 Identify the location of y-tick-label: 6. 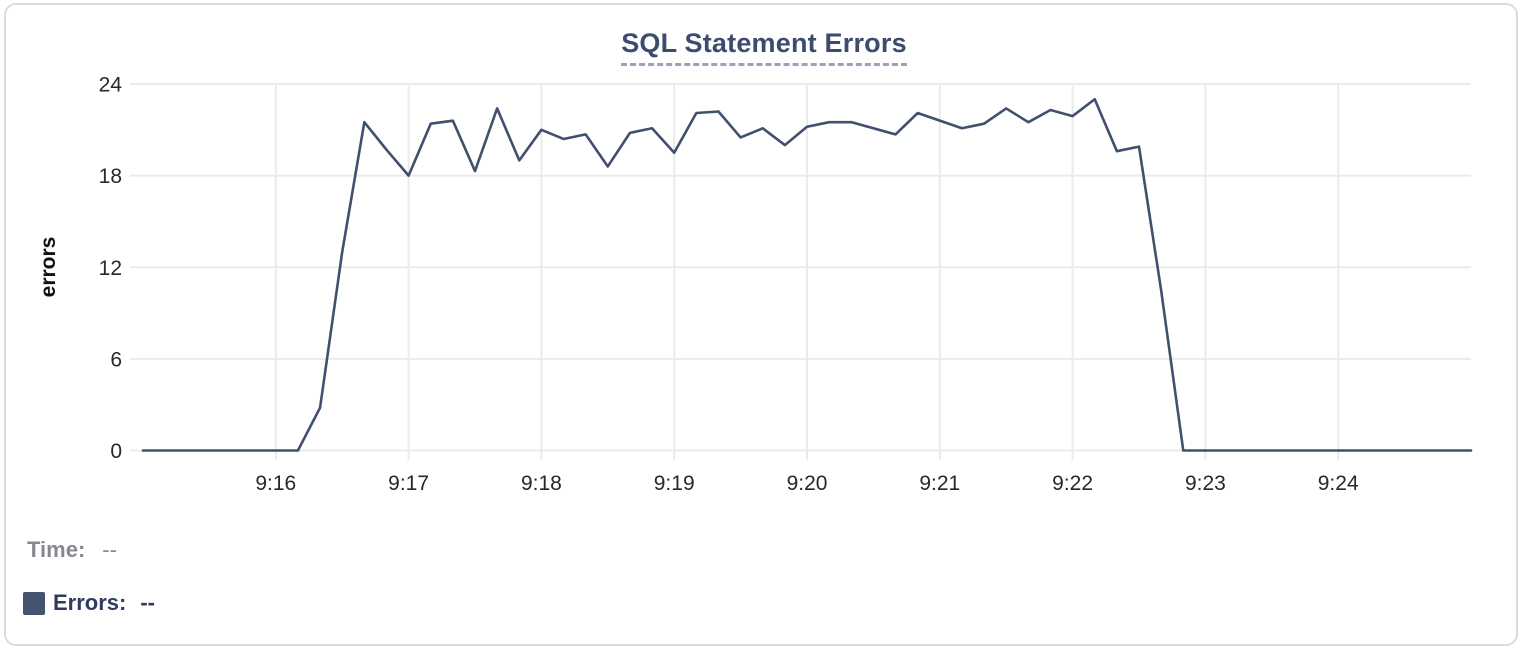
(116, 359).